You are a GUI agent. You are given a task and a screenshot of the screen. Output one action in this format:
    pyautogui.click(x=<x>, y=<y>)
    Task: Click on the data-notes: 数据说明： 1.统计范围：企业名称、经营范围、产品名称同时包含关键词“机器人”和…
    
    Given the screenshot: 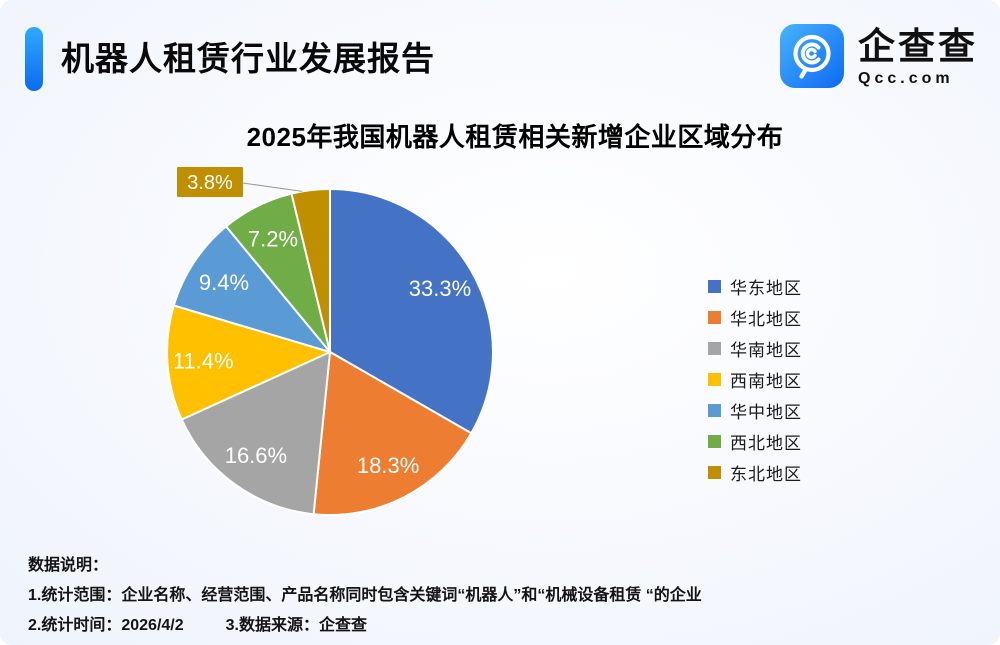 What is the action you would take?
    pyautogui.click(x=365, y=596)
    